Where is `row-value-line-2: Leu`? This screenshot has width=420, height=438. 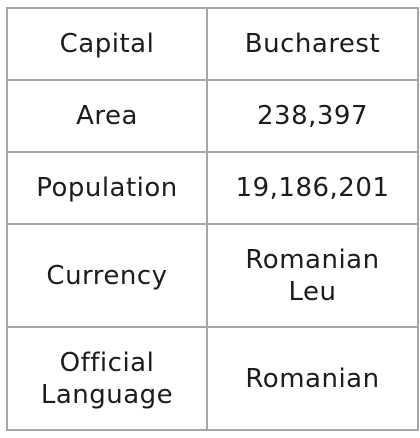 row-value-line-2: Leu is located at coordinates (312, 291).